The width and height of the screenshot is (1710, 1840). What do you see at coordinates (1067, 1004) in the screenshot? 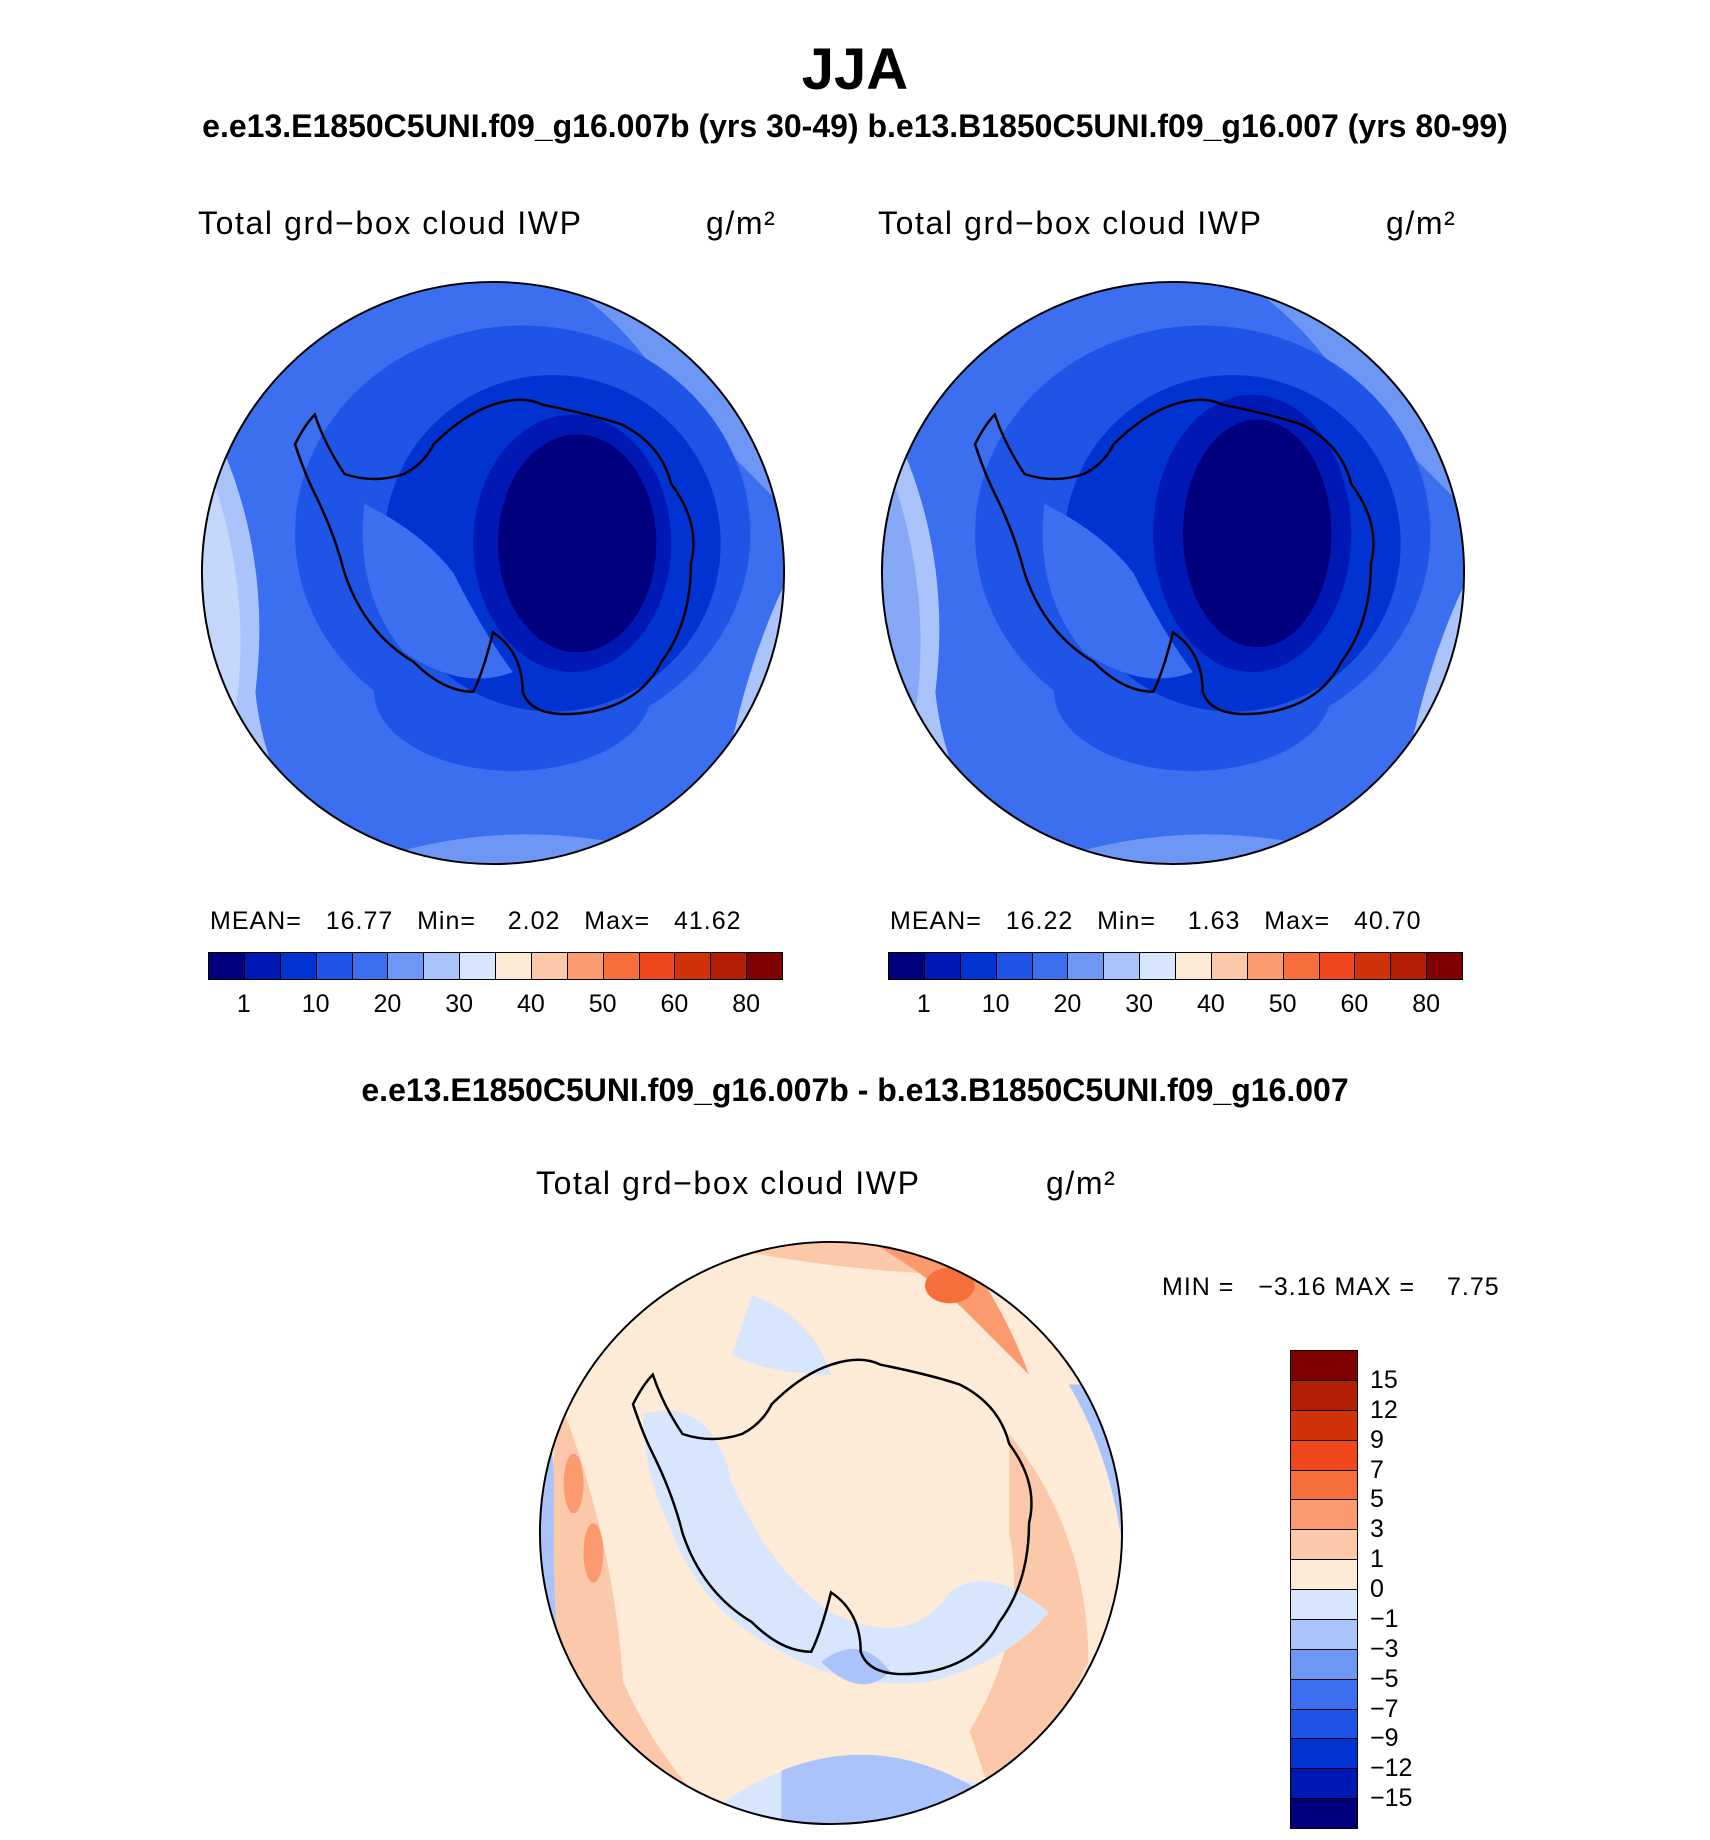
I see `panel2-colorbar-tick-label: 20` at bounding box center [1067, 1004].